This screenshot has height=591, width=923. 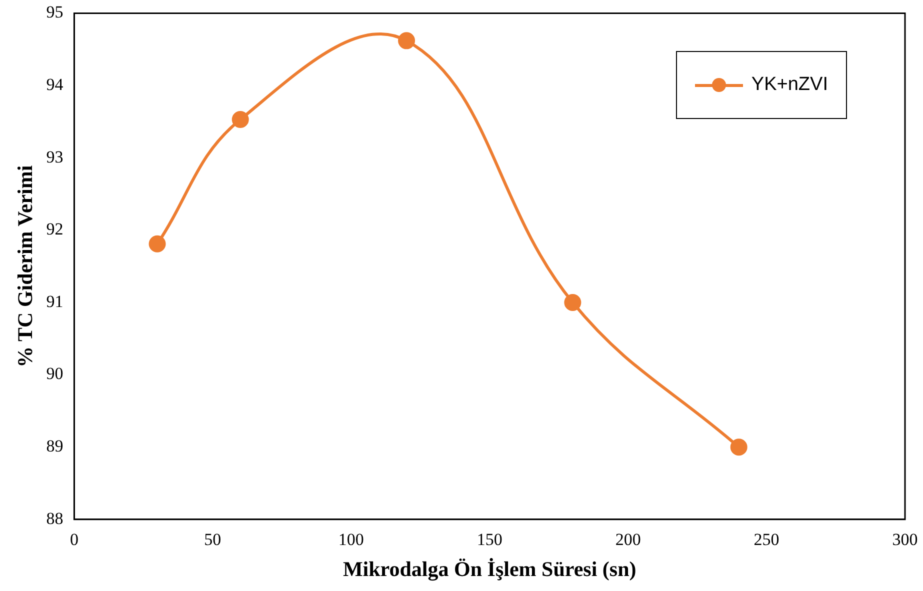 What do you see at coordinates (74, 540) in the screenshot?
I see `x-tick-label: 0` at bounding box center [74, 540].